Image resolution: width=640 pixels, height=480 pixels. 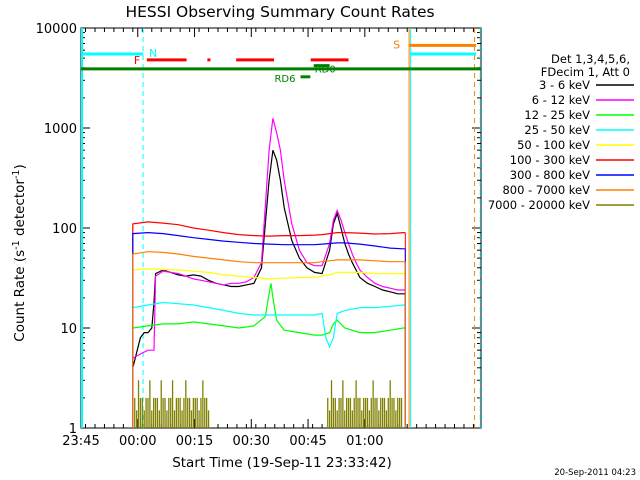 What do you see at coordinates (590, 59) in the screenshot?
I see `legend-header: Det 1,3,4,5,6,` at bounding box center [590, 59].